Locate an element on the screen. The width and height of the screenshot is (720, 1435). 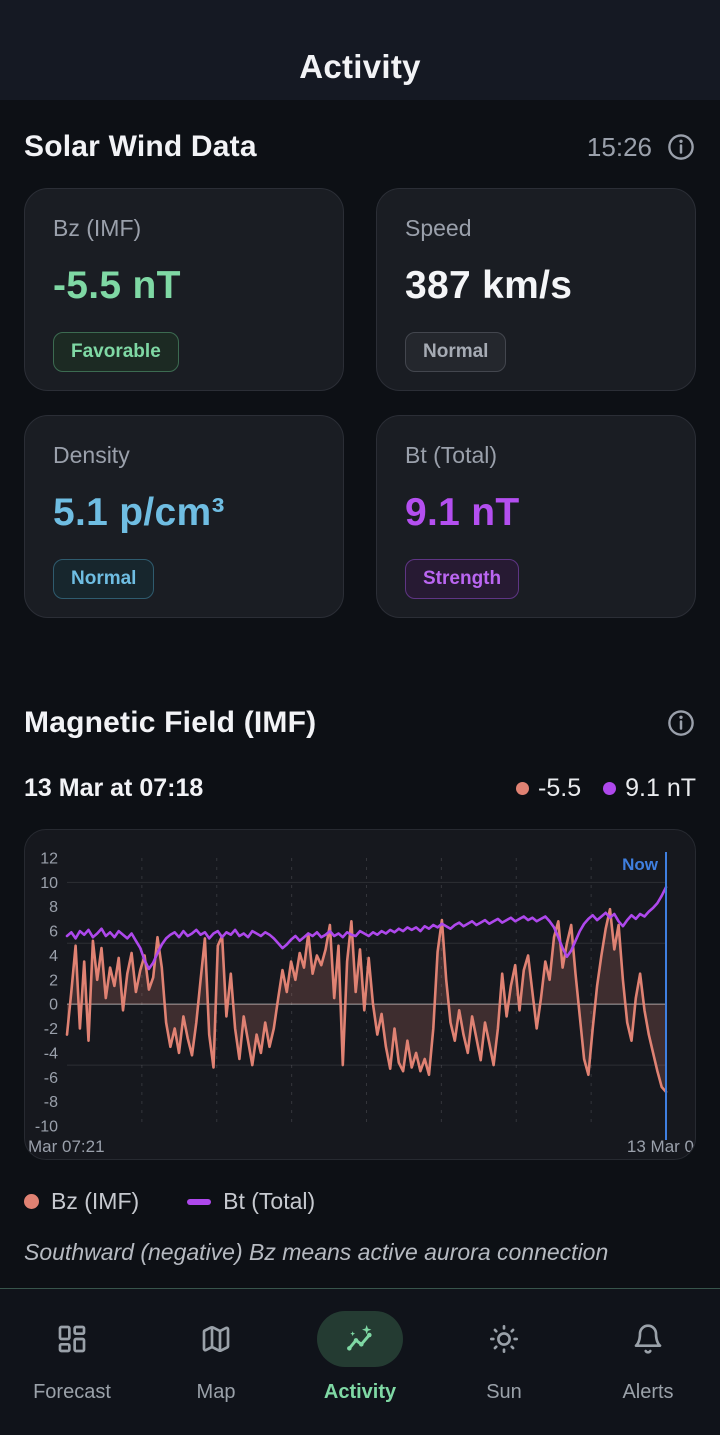
current-bz-readout: -5.5 is located at coordinates (548, 788).